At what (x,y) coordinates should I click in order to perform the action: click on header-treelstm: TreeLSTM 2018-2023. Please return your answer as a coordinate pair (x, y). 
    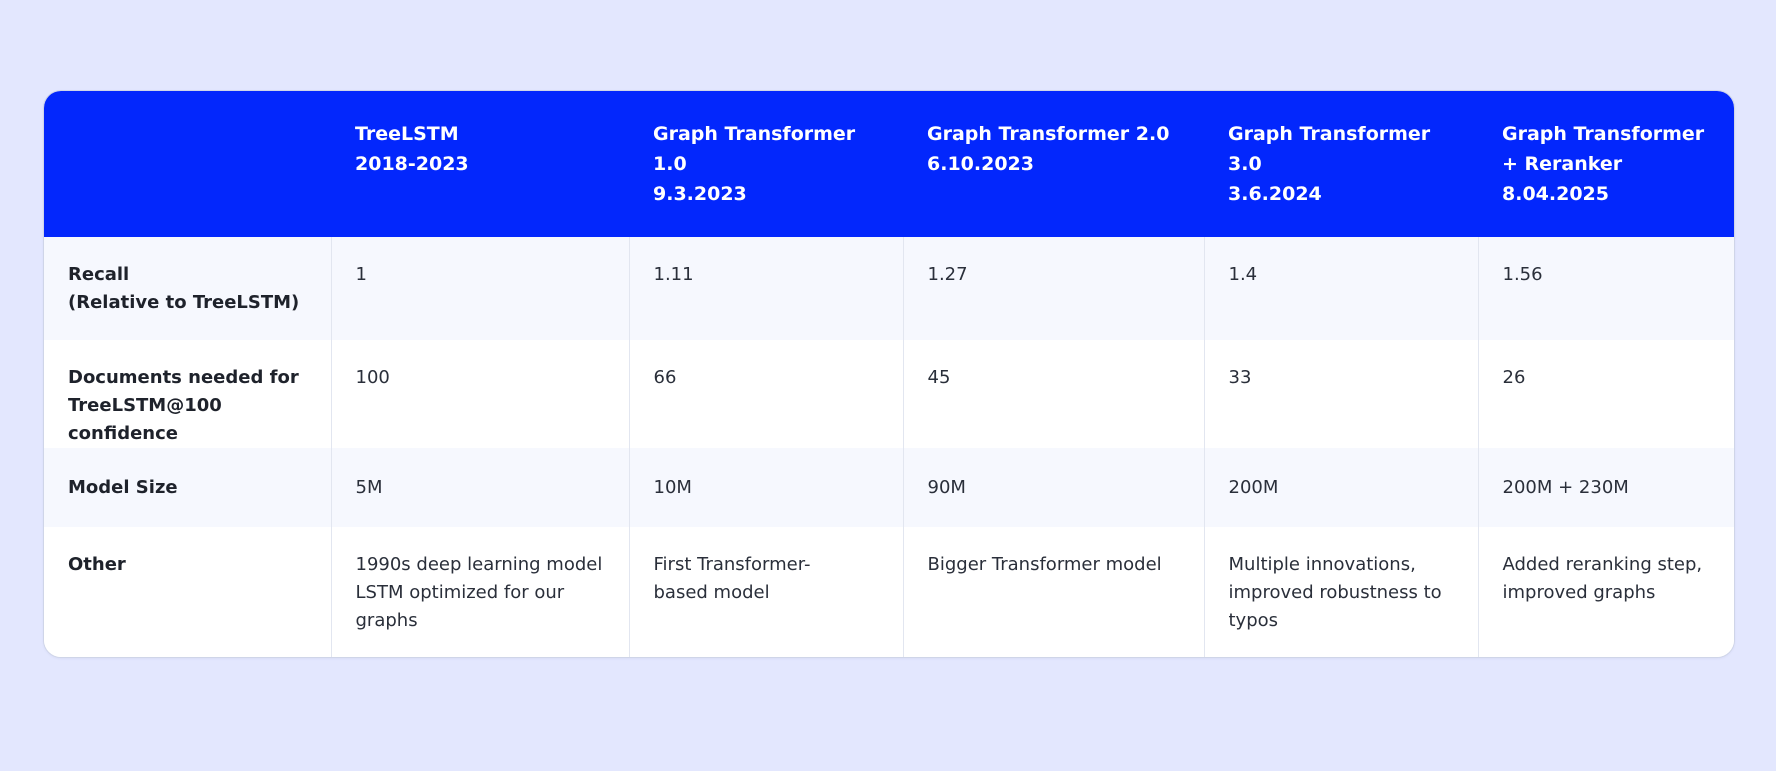
    Looking at the image, I should click on (480, 164).